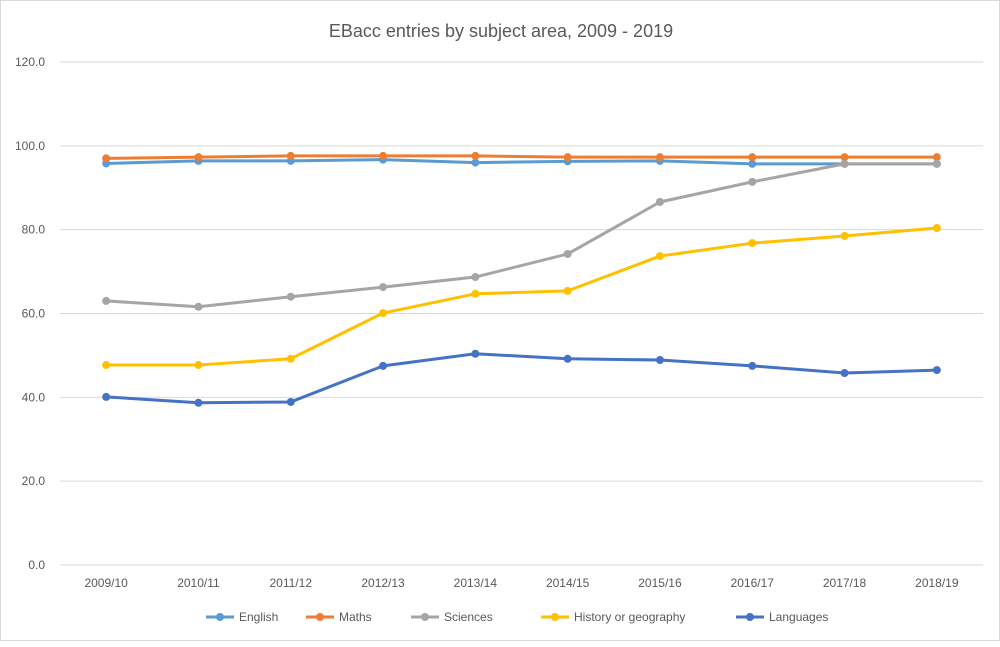 The width and height of the screenshot is (1000, 647). What do you see at coordinates (521, 157) in the screenshot?
I see `series-line-maths` at bounding box center [521, 157].